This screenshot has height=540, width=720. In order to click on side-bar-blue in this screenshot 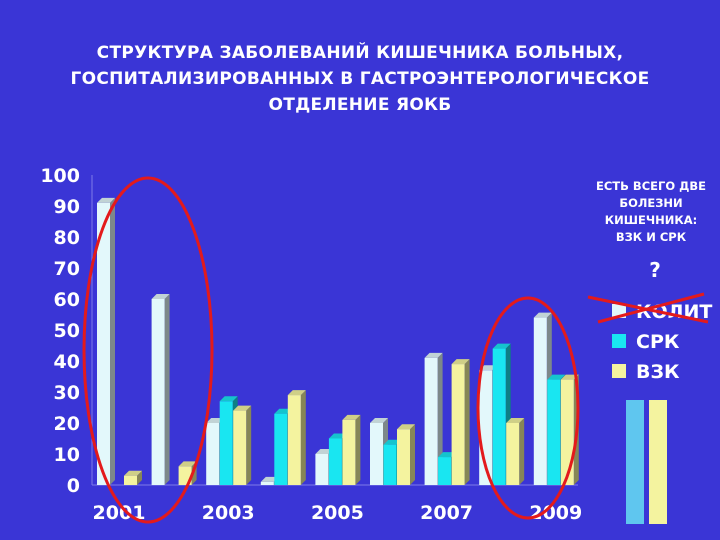, I will do `click(635, 462)`.